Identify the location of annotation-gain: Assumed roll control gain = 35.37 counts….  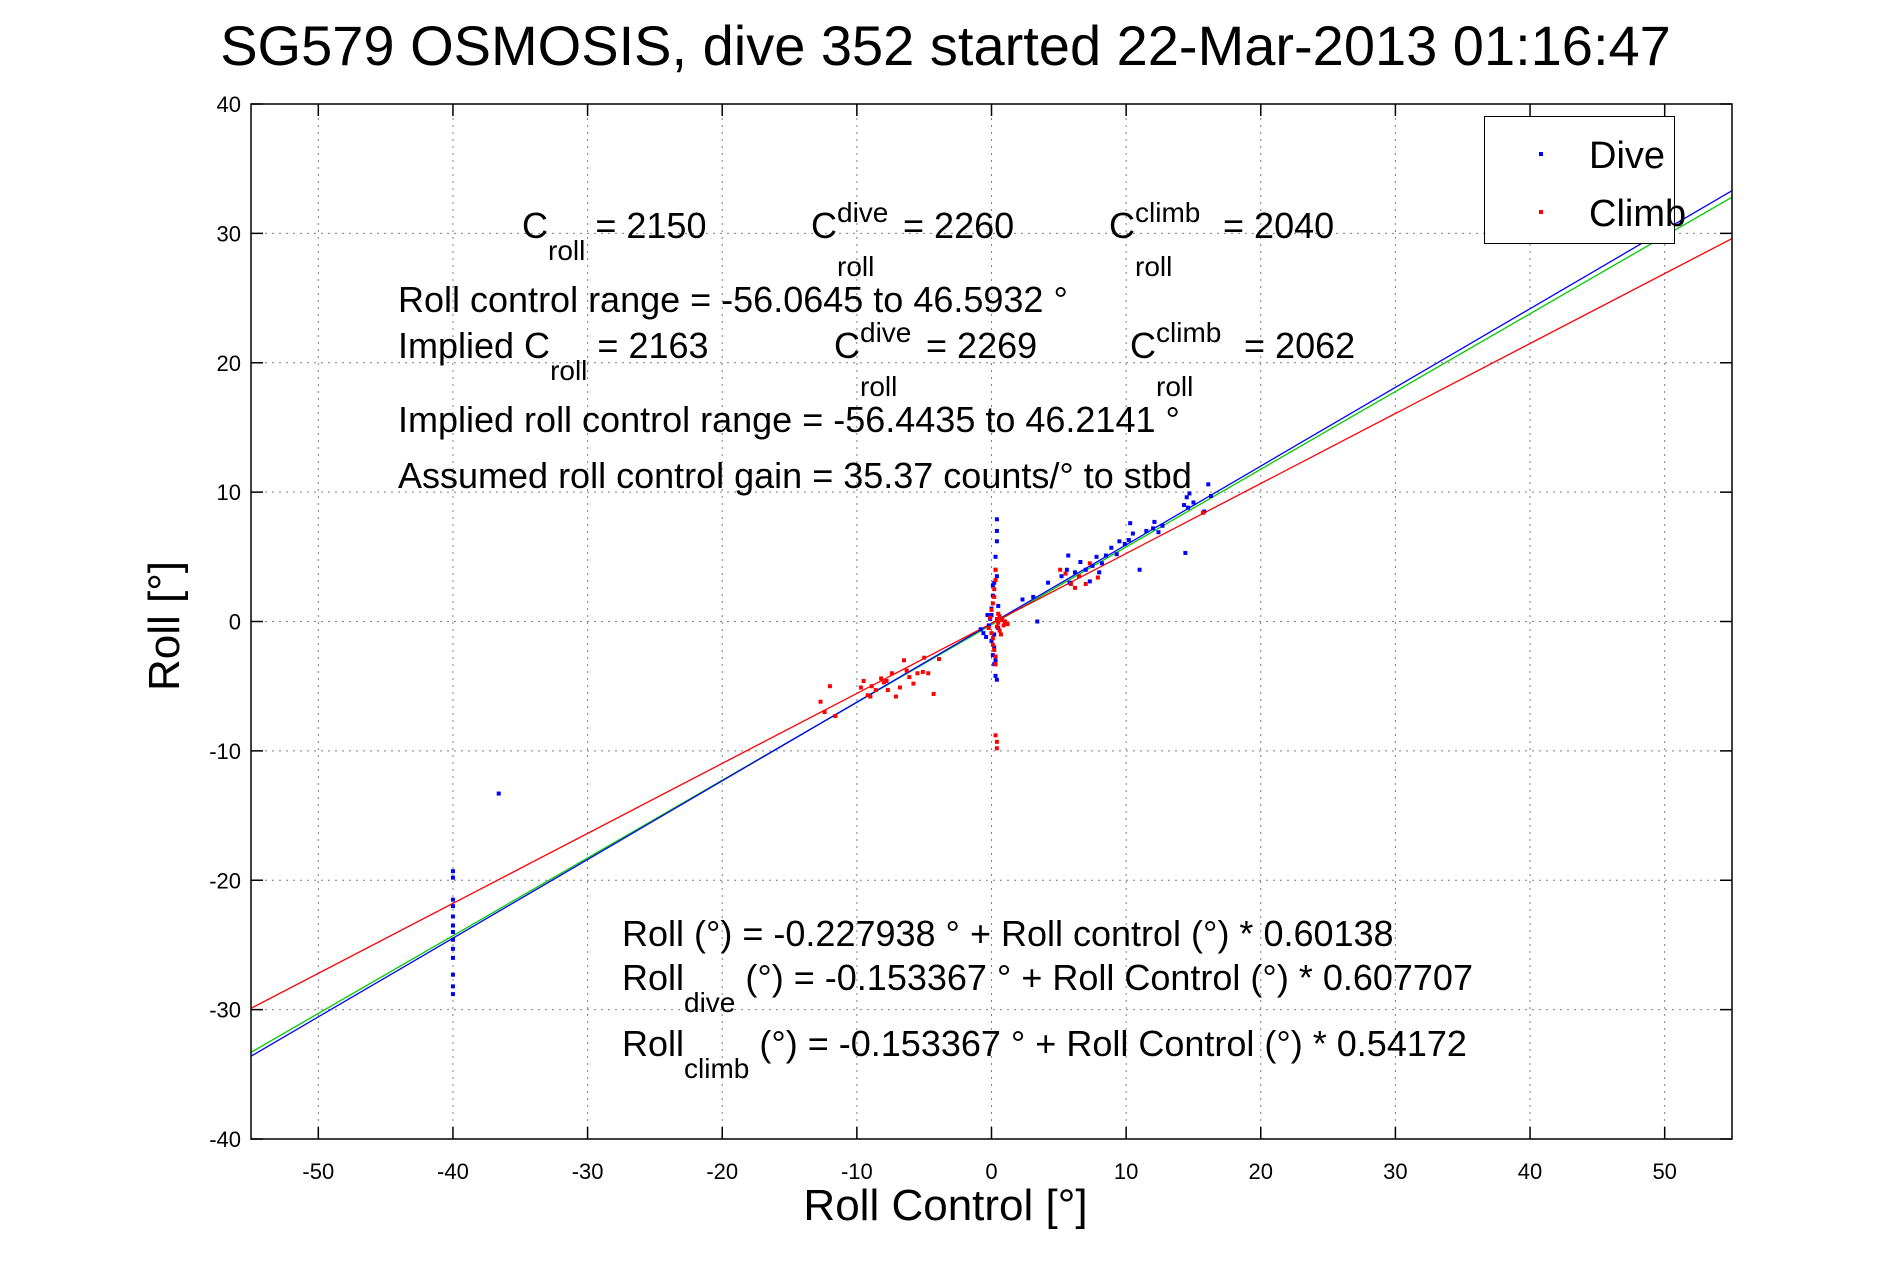
(795, 475).